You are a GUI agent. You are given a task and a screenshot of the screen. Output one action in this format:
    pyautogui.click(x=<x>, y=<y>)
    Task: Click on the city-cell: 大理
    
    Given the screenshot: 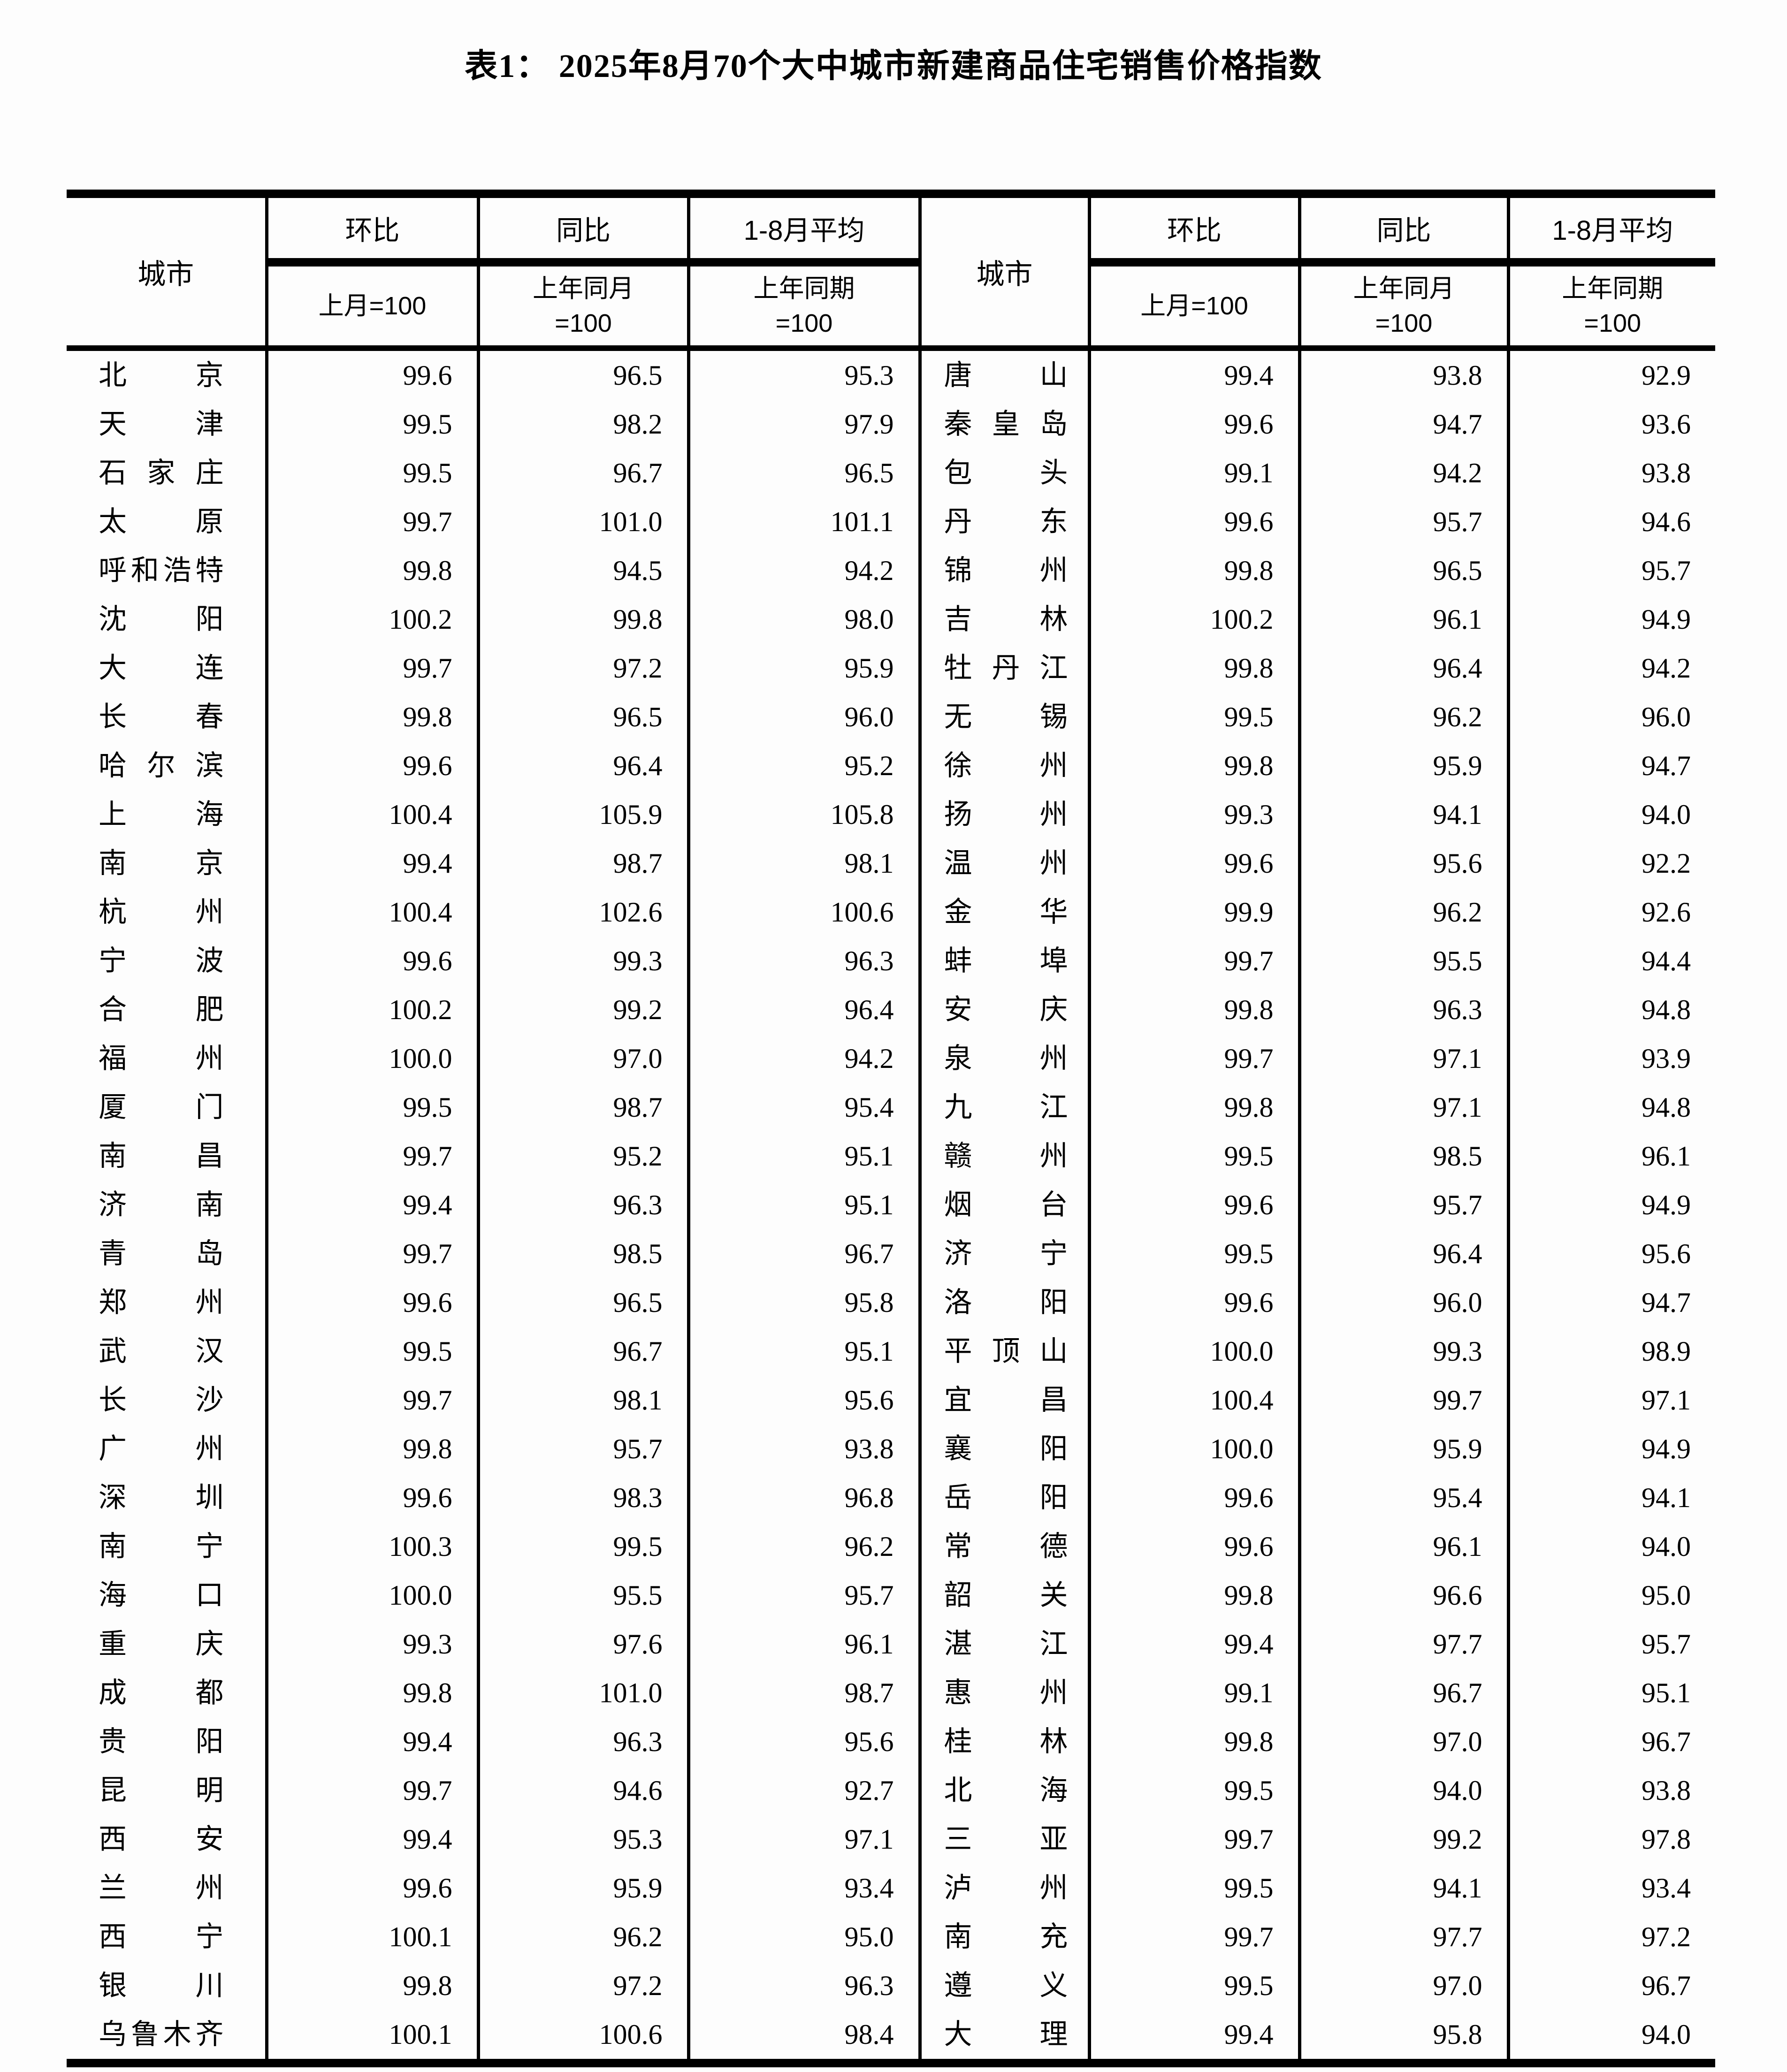 What is the action you would take?
    pyautogui.click(x=1003, y=2038)
    